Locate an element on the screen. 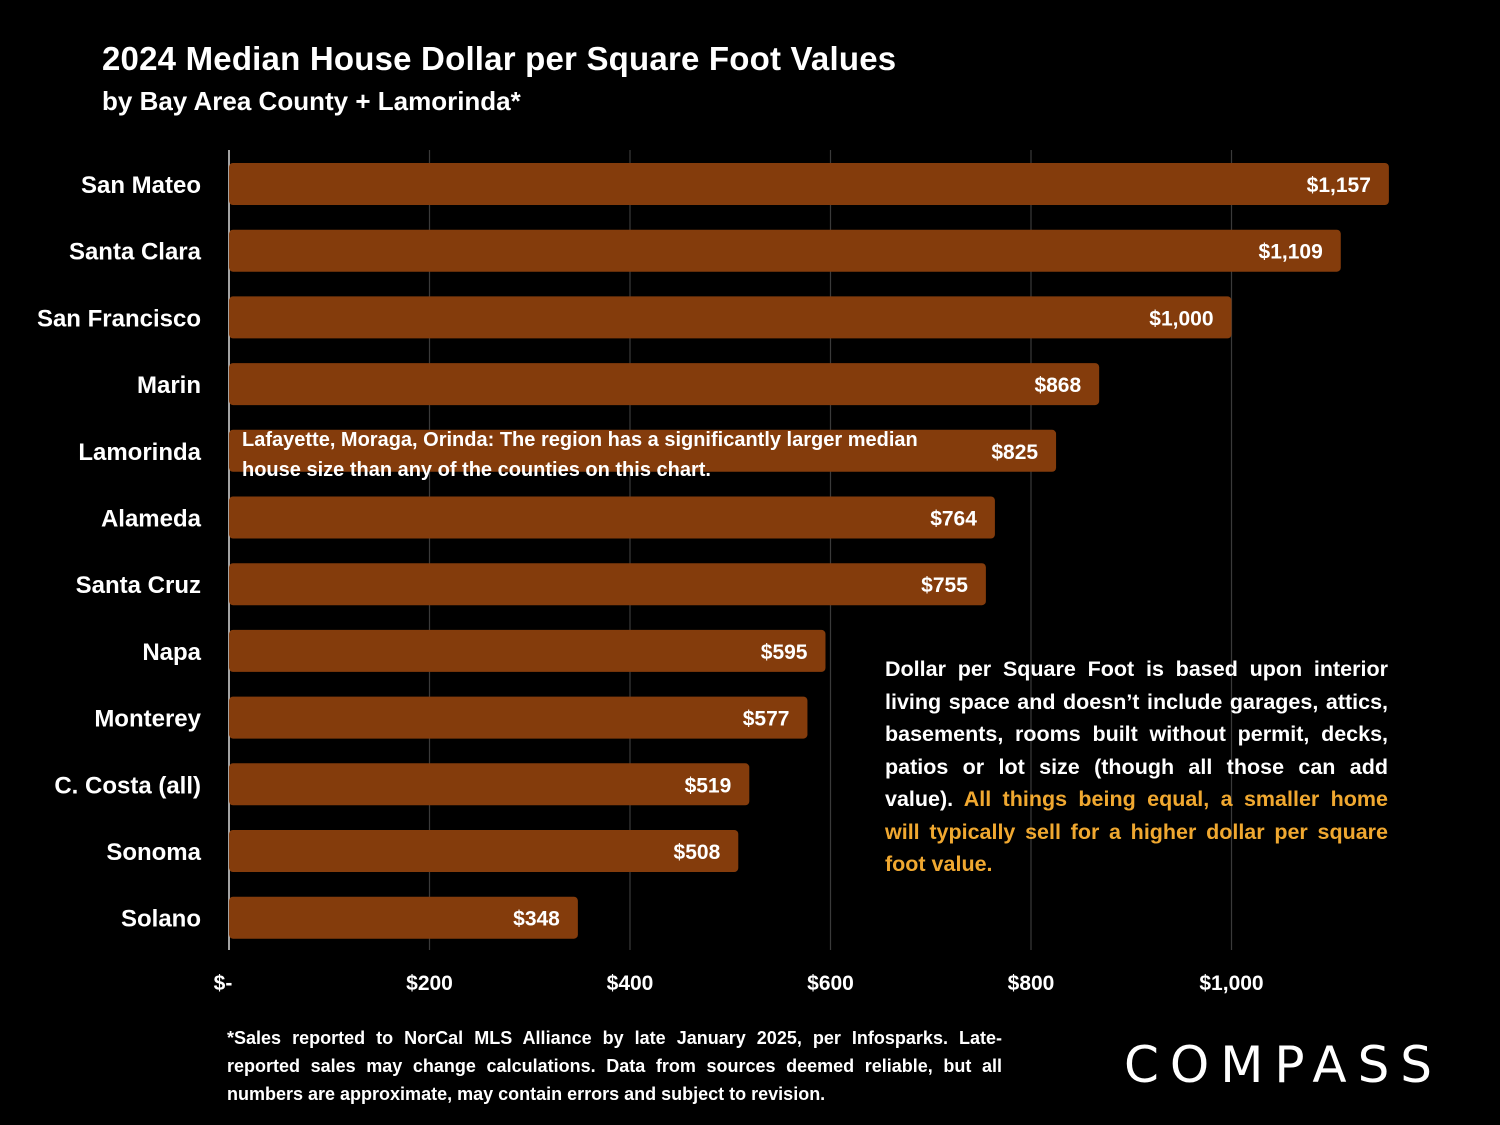  value-label-0: $1,157 is located at coordinates (1339, 185).